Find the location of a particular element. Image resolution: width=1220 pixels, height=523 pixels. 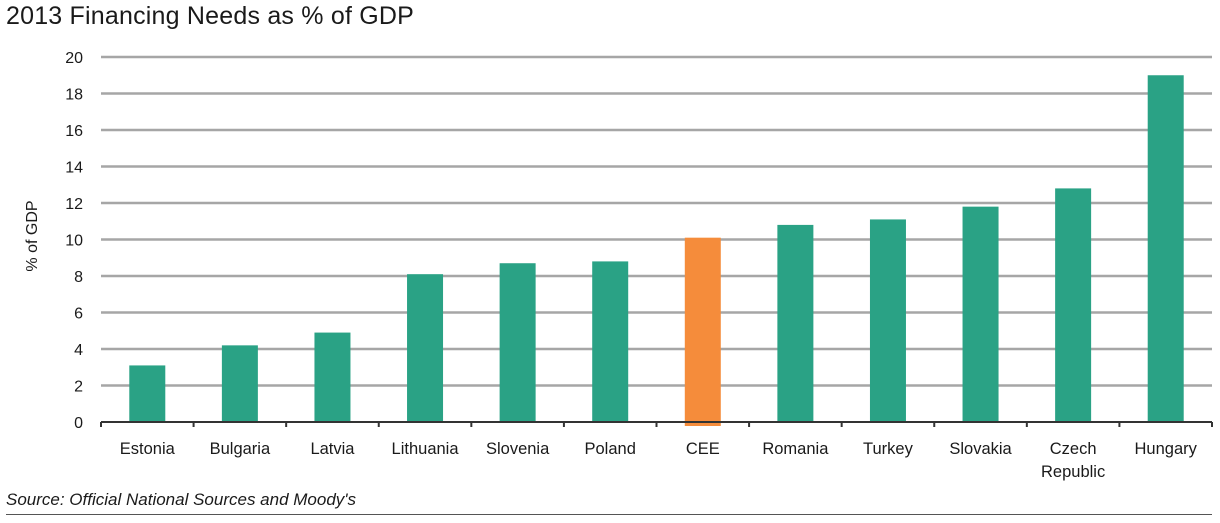

y-tick-label-12: 12 is located at coordinates (74, 204).